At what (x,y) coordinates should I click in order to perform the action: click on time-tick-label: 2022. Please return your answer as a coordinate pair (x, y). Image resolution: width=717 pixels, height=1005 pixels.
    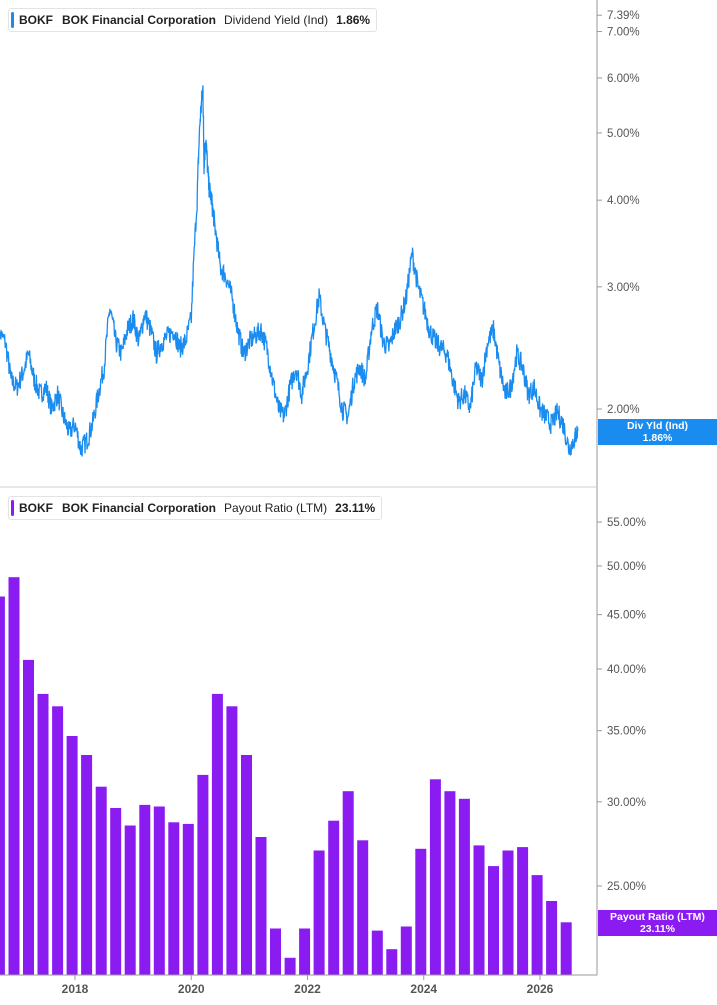
    Looking at the image, I should click on (307, 989).